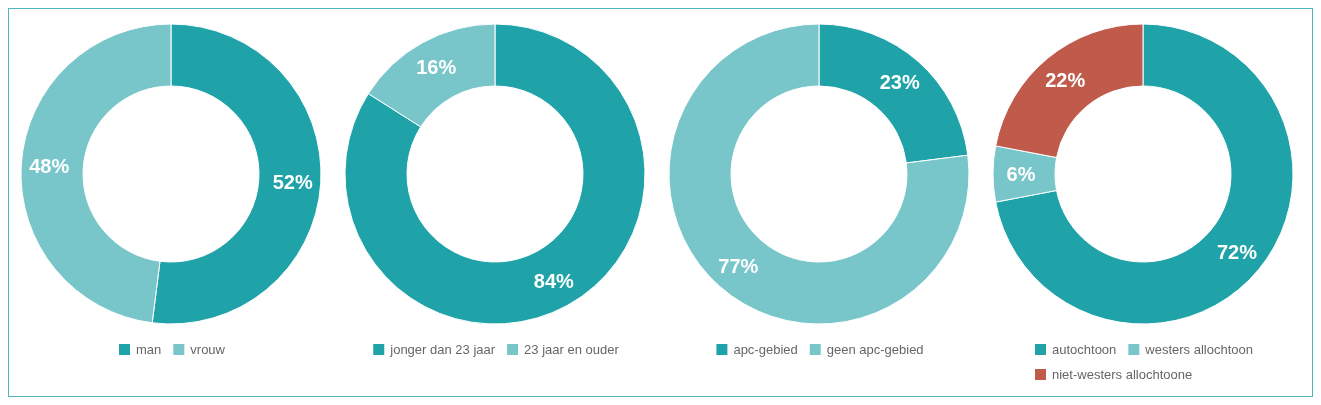 The width and height of the screenshot is (1321, 405). What do you see at coordinates (1021, 174) in the screenshot?
I see `data-label: 6%` at bounding box center [1021, 174].